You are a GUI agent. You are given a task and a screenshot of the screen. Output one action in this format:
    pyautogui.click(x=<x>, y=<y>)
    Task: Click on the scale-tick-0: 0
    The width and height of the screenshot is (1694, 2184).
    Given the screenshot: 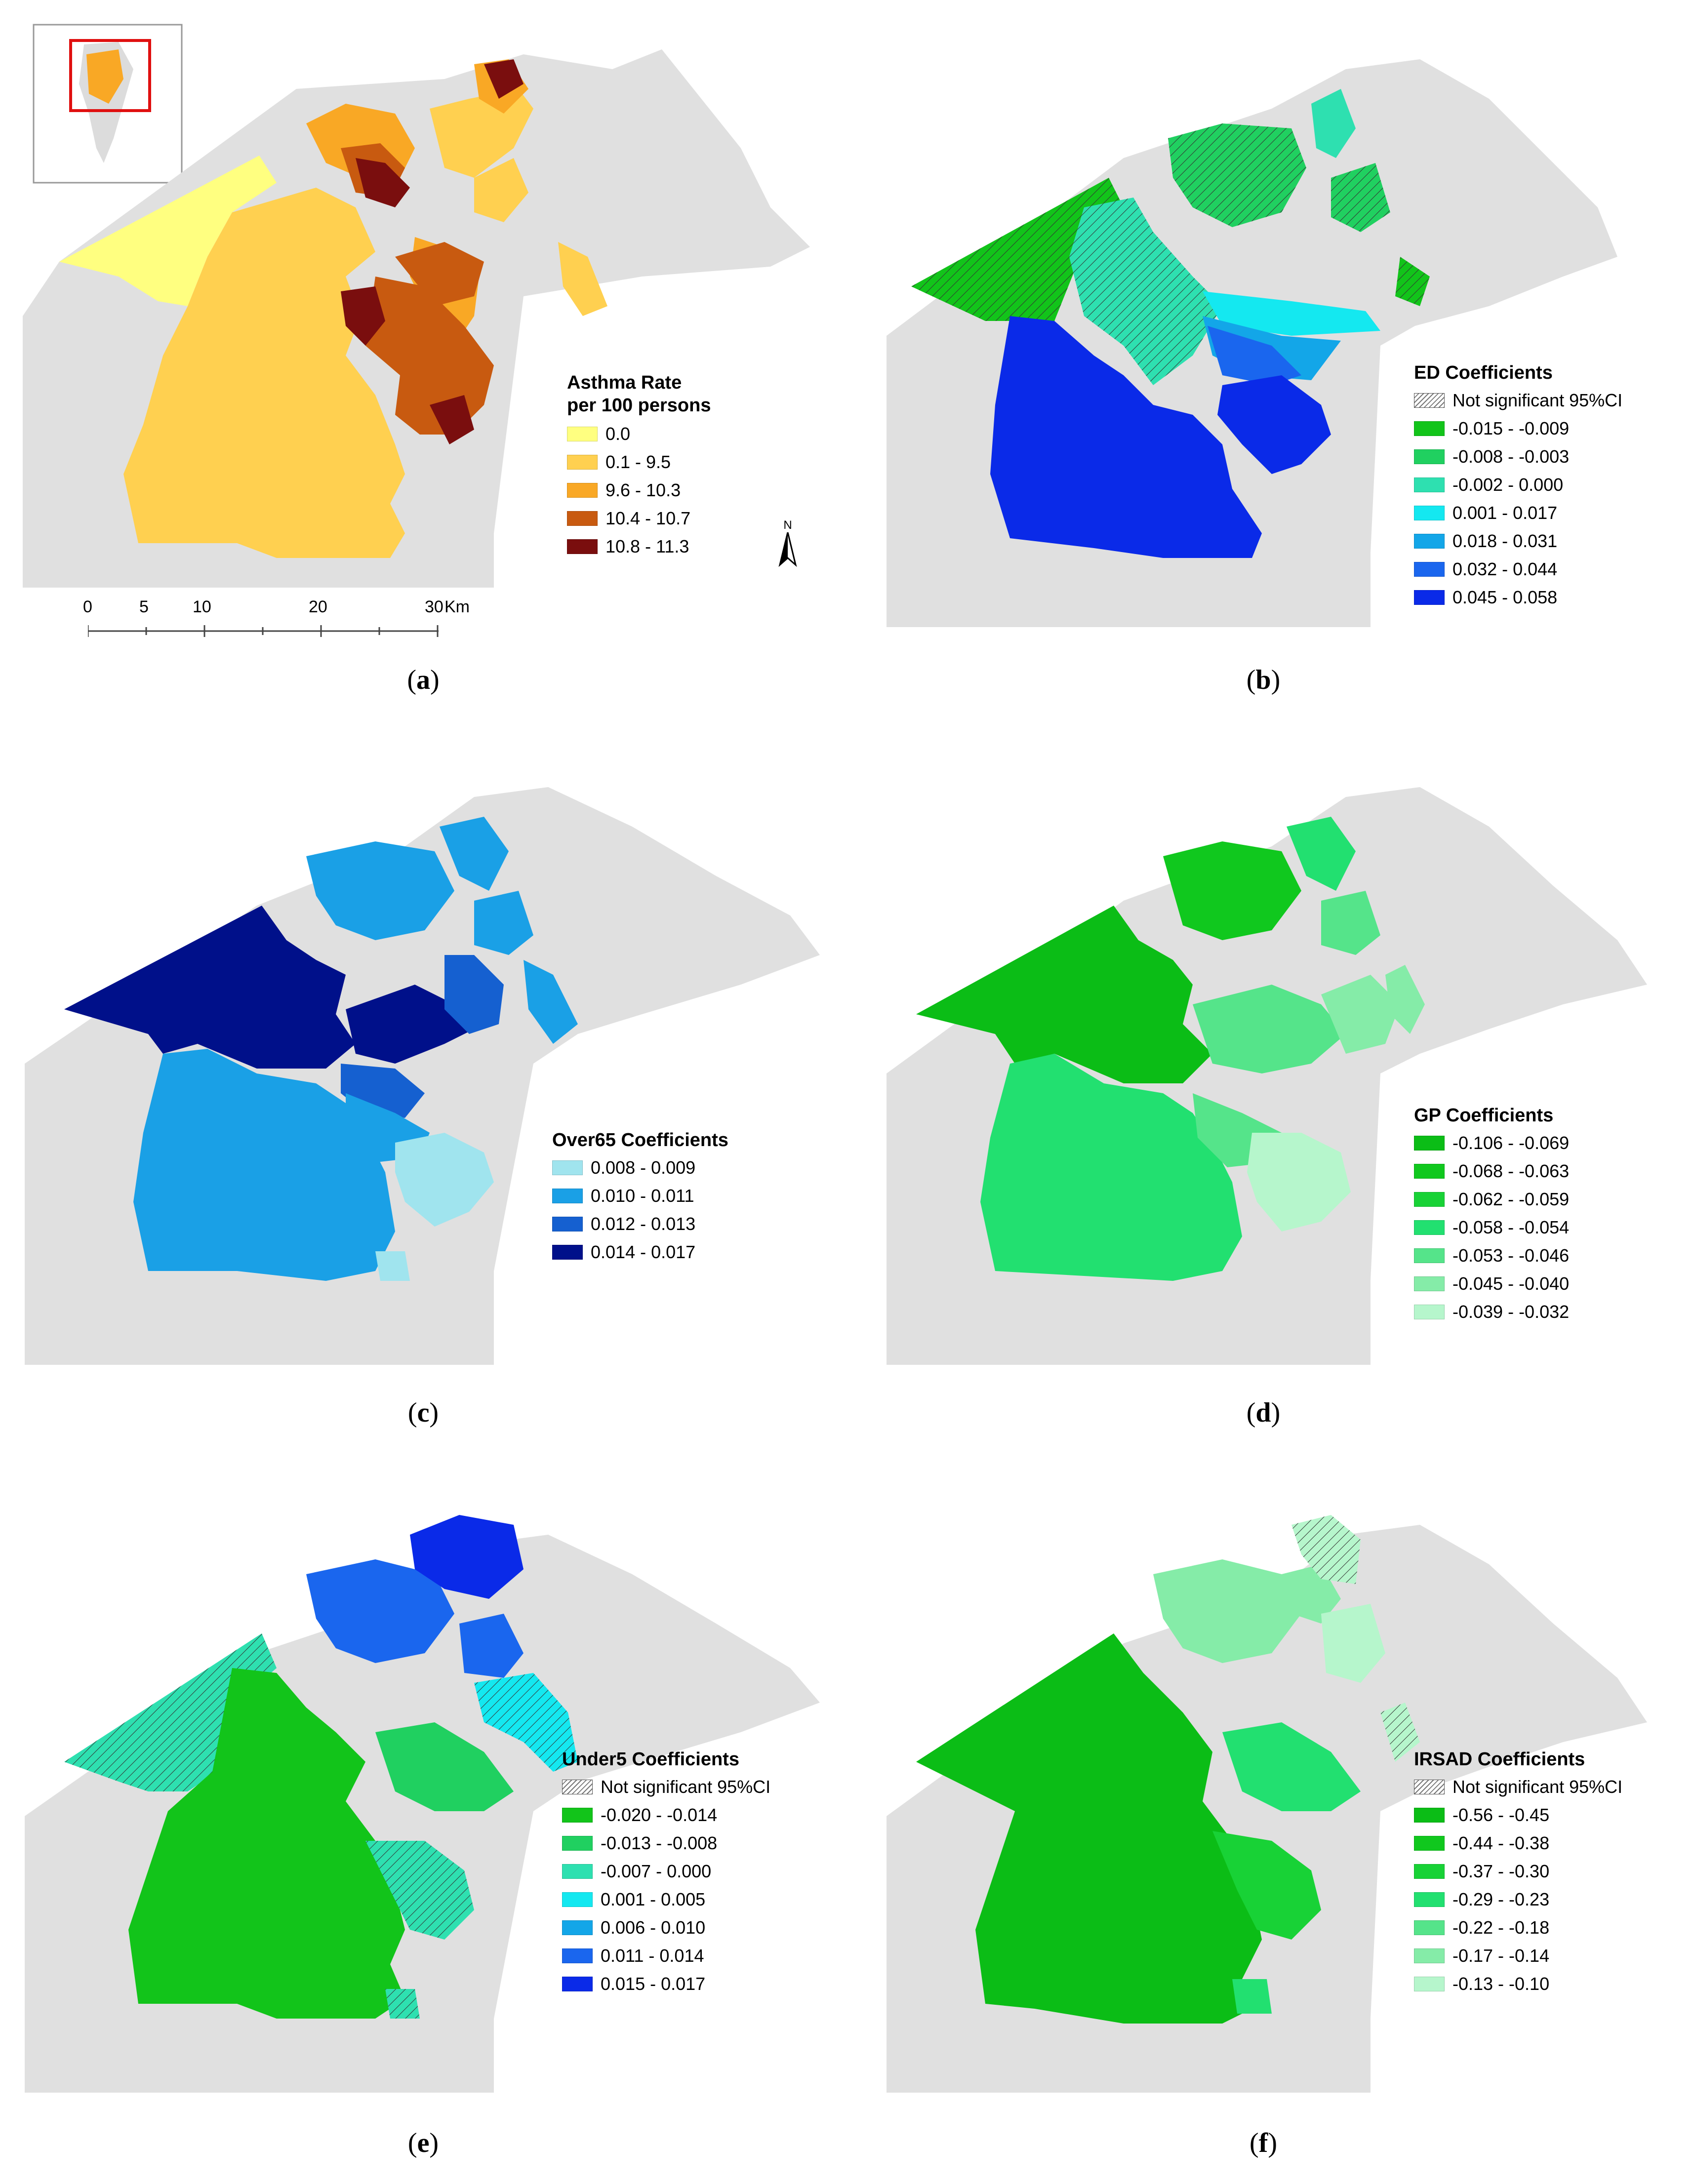 What is the action you would take?
    pyautogui.click(x=88, y=606)
    